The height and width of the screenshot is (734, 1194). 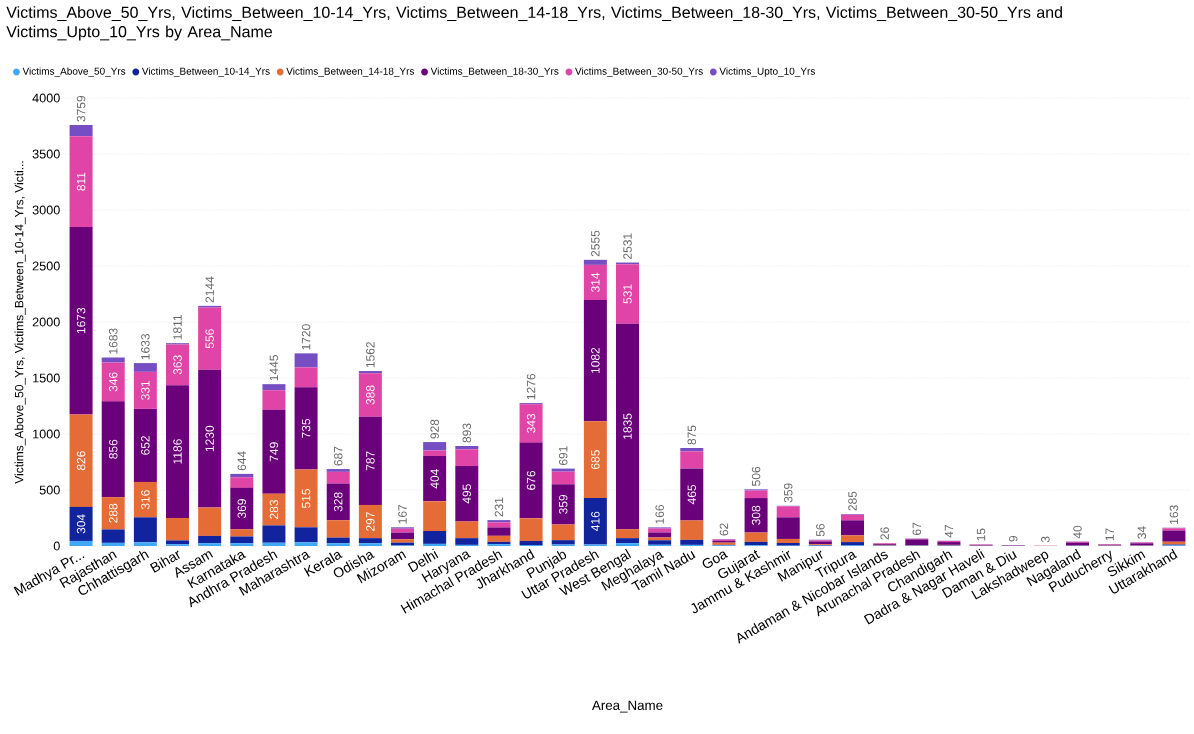 What do you see at coordinates (306, 498) in the screenshot?
I see `data-label: 515` at bounding box center [306, 498].